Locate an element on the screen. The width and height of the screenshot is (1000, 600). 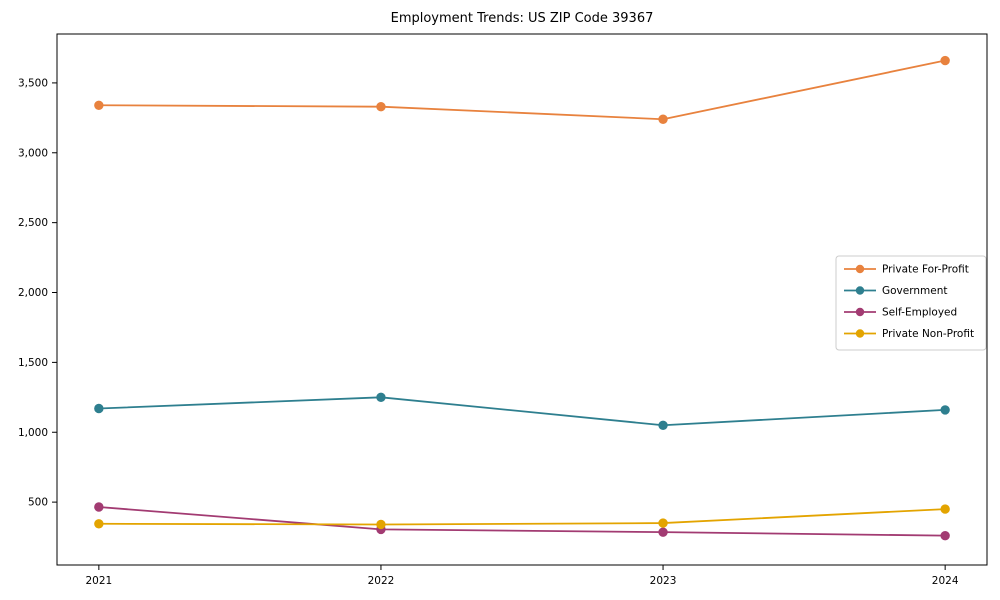
legend-label: Government is located at coordinates (914, 291).